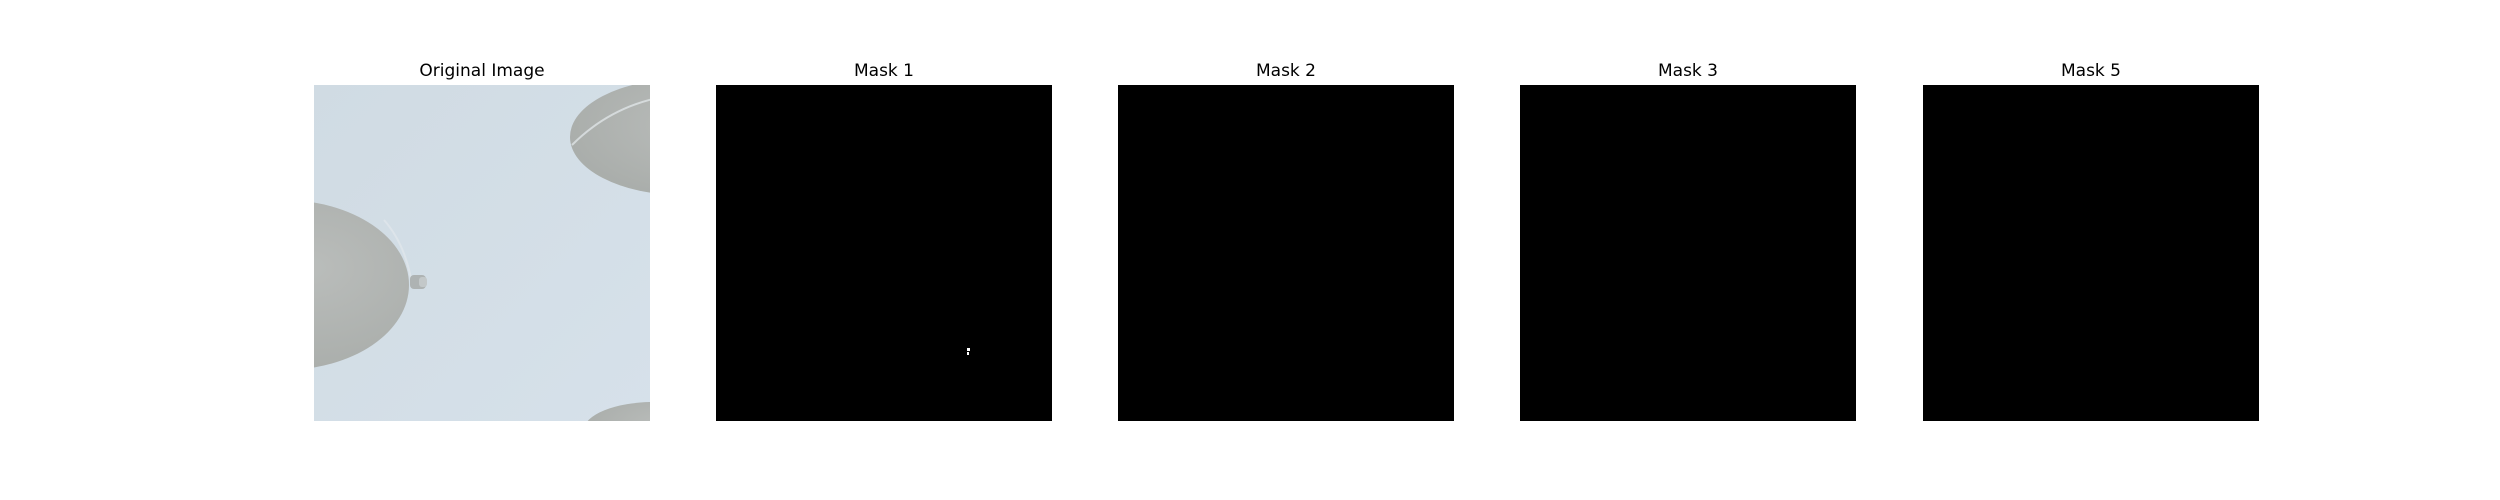 The width and height of the screenshot is (2500, 500). I want to click on original-image, so click(482, 253).